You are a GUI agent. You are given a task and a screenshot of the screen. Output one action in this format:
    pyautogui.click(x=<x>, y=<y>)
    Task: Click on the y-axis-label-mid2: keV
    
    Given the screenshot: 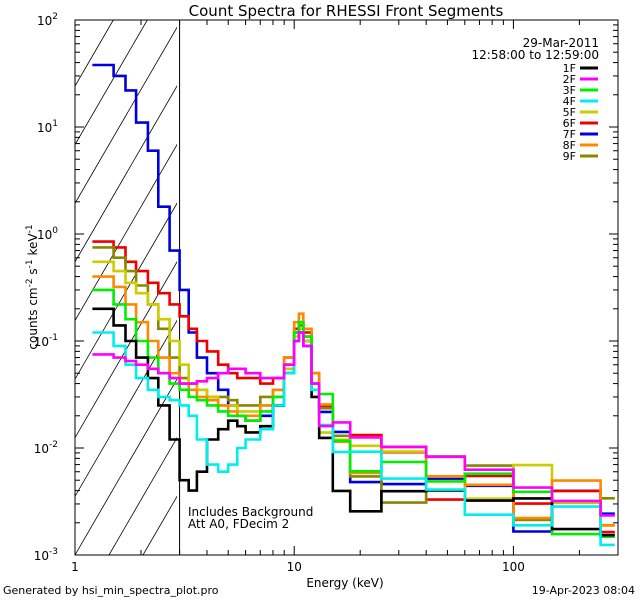 What is the action you would take?
    pyautogui.click(x=33, y=246)
    